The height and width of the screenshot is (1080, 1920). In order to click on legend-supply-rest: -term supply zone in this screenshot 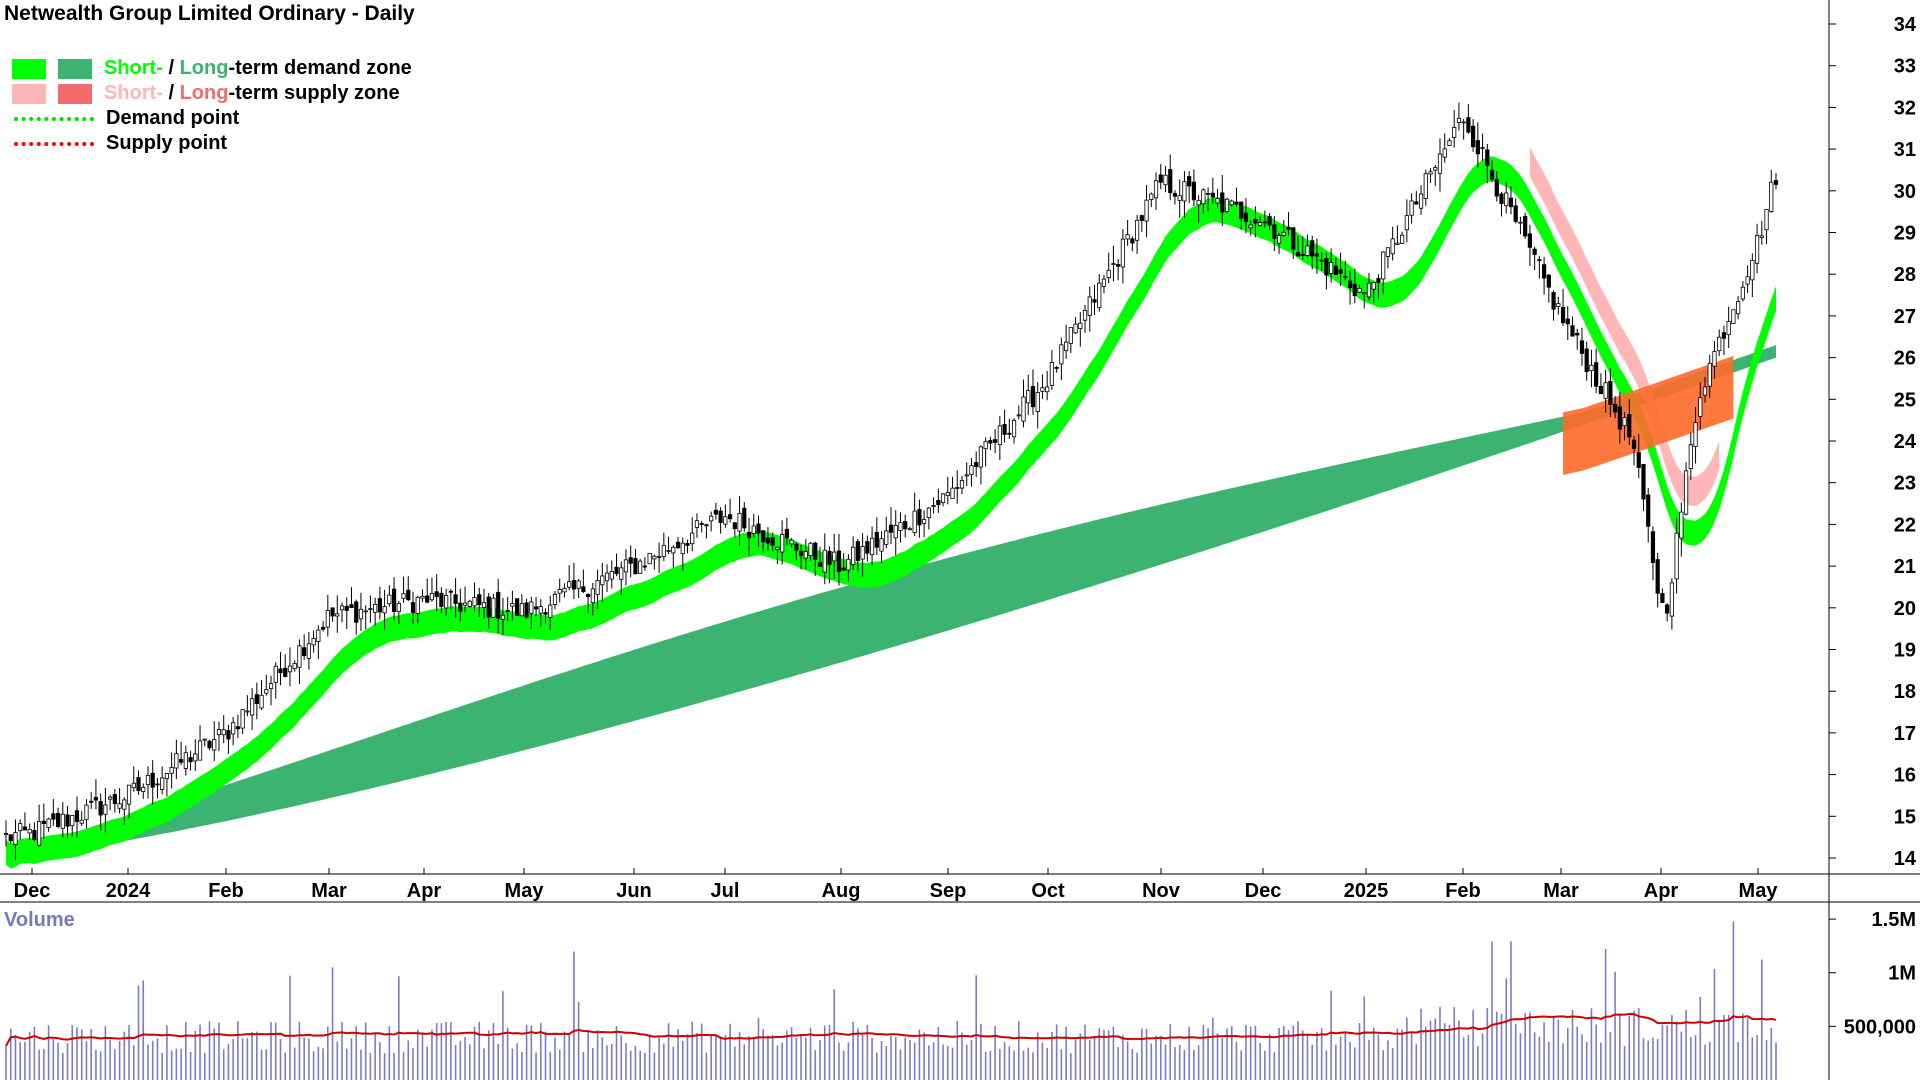, I will do `click(314, 93)`.